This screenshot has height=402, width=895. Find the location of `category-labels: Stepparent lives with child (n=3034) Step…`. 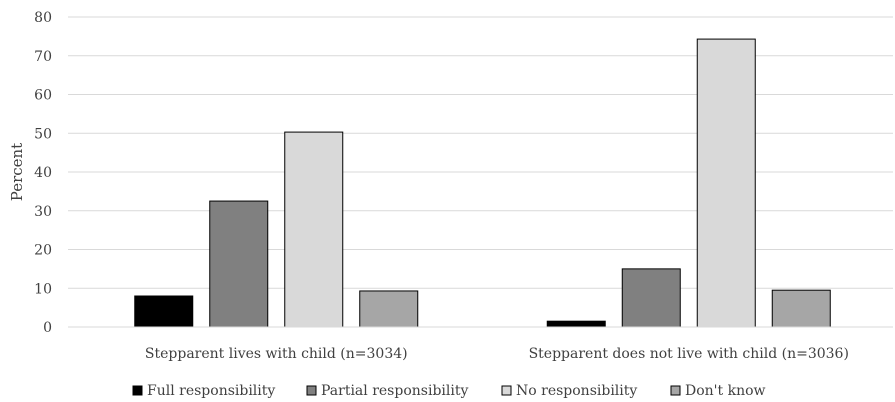

category-labels: Stepparent lives with child (n=3034) Step… is located at coordinates (497, 354).